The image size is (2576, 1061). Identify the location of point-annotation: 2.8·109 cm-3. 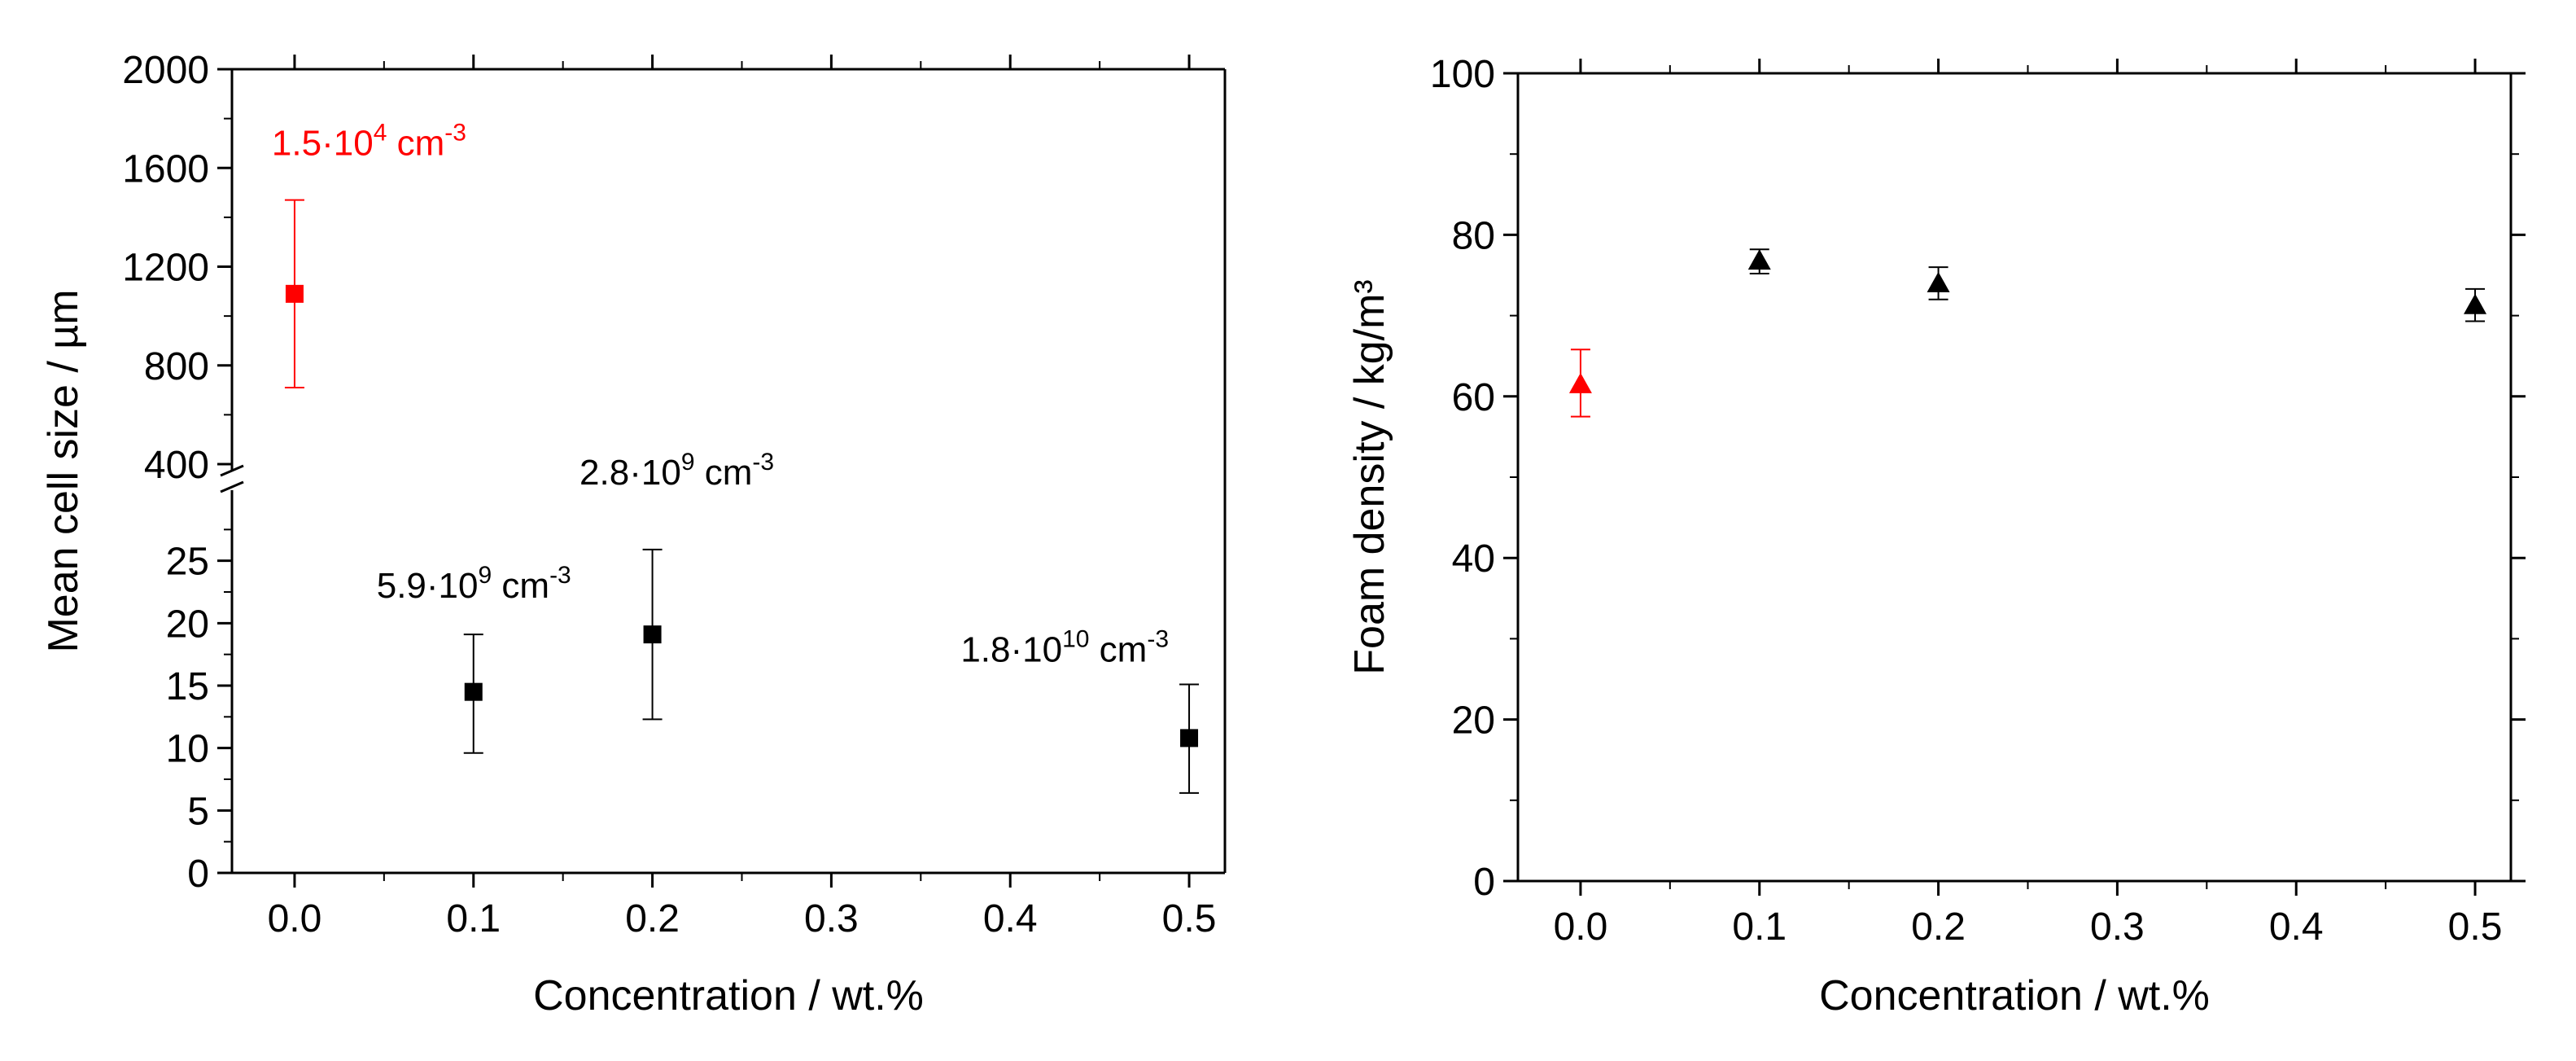
(676, 471).